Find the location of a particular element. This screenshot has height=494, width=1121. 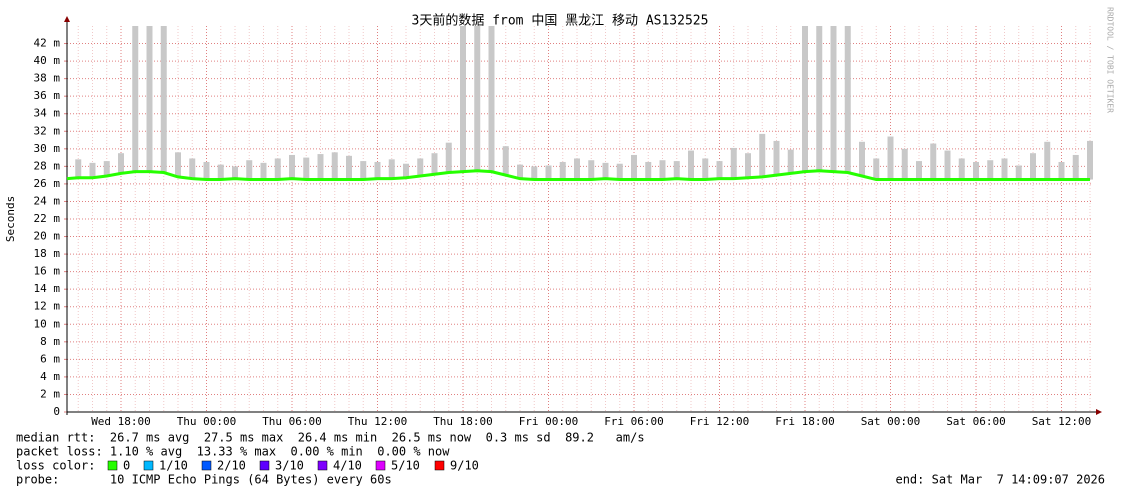

legend-label: 0 is located at coordinates (126, 466).